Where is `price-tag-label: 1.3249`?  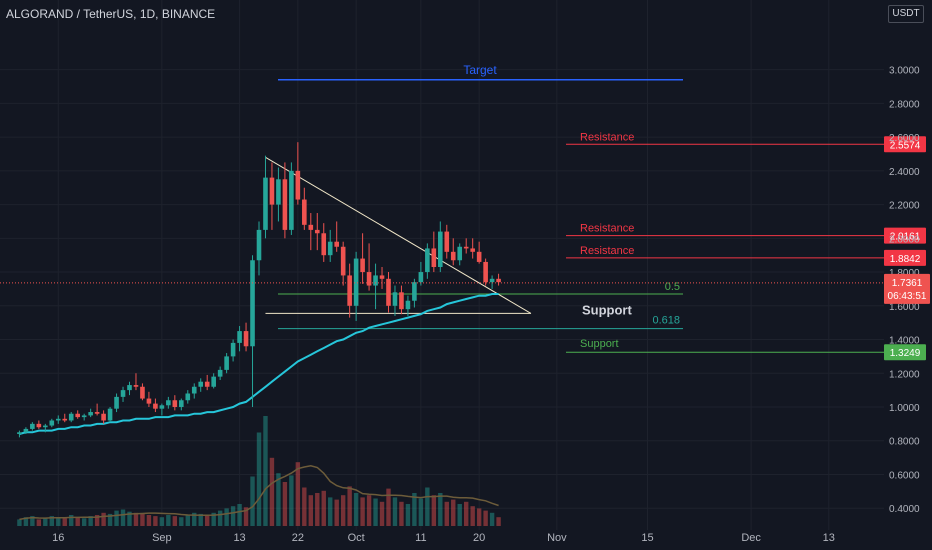
price-tag-label: 1.3249 is located at coordinates (905, 353).